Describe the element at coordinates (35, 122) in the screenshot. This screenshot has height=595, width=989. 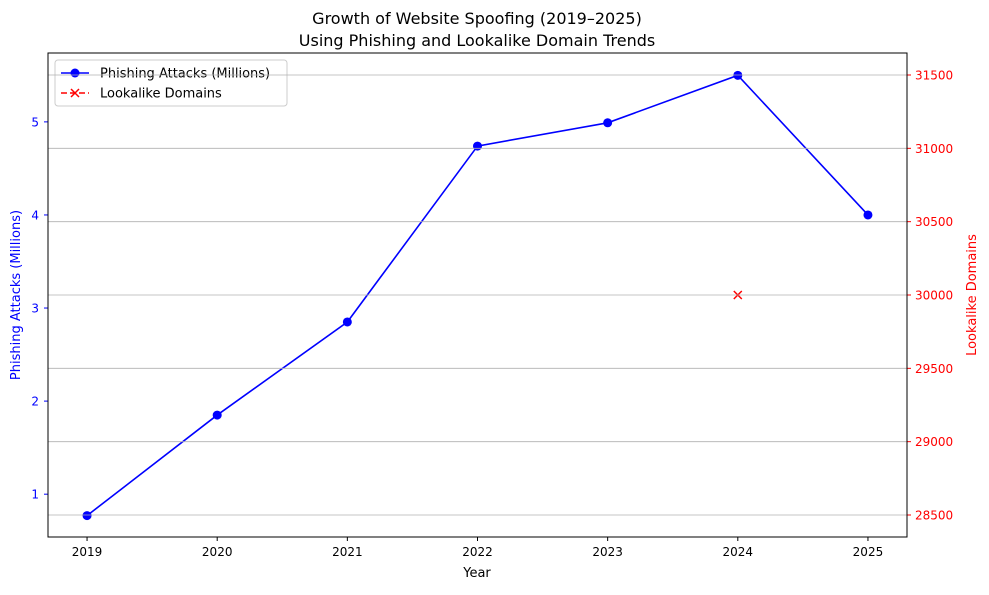
I see `y-left-tick-label: 5` at that location.